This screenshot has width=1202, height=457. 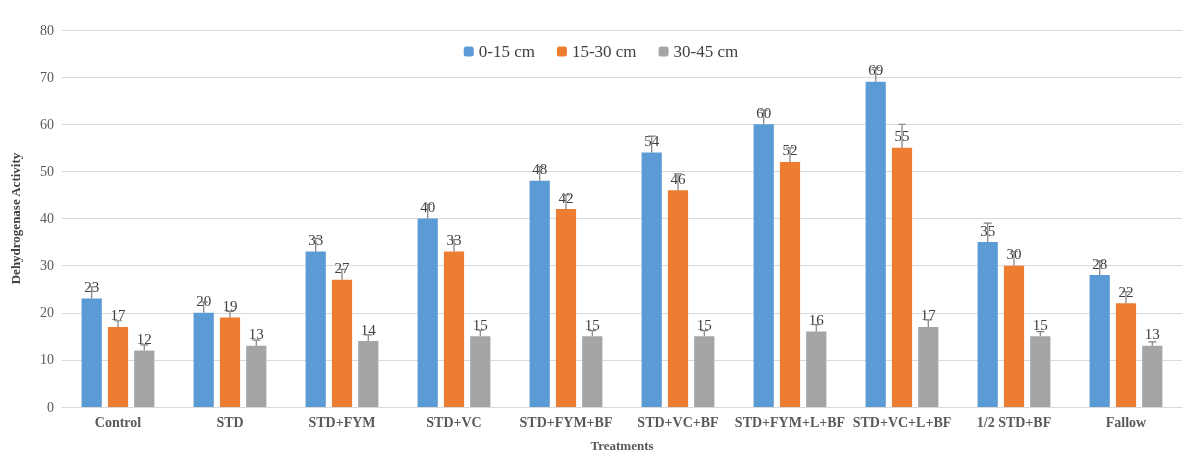 I want to click on data-label: 52, so click(x=790, y=150).